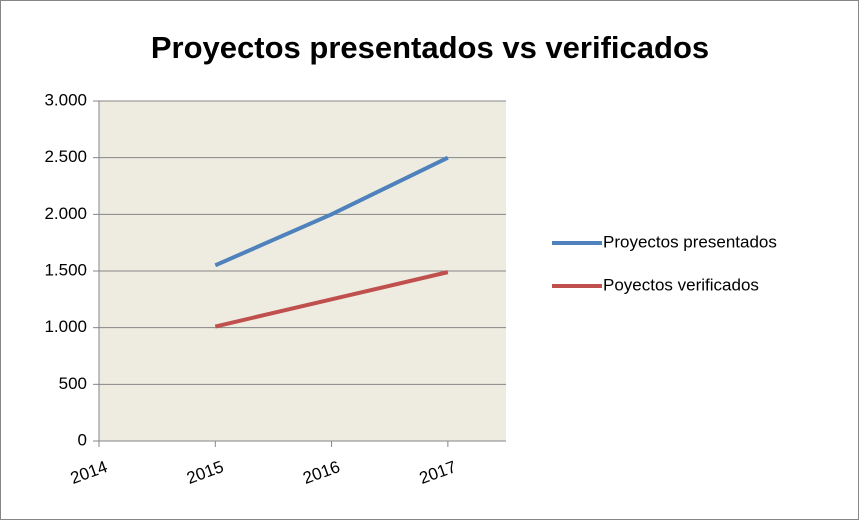 This screenshot has width=859, height=520. I want to click on y-tick-label: 500, so click(73, 383).